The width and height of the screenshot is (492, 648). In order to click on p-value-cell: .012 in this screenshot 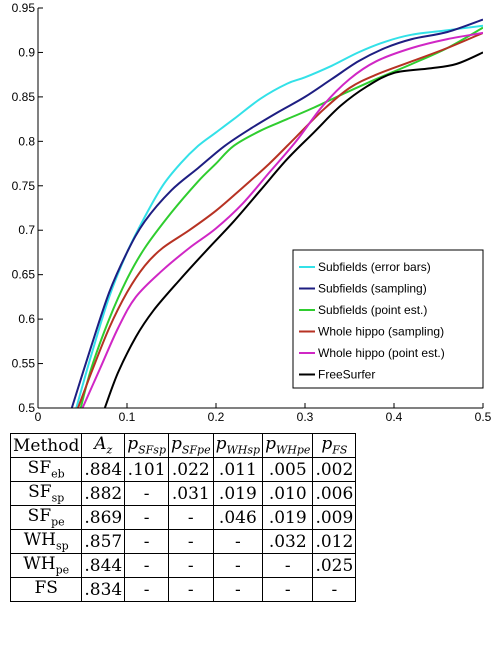, I will do `click(334, 541)`.